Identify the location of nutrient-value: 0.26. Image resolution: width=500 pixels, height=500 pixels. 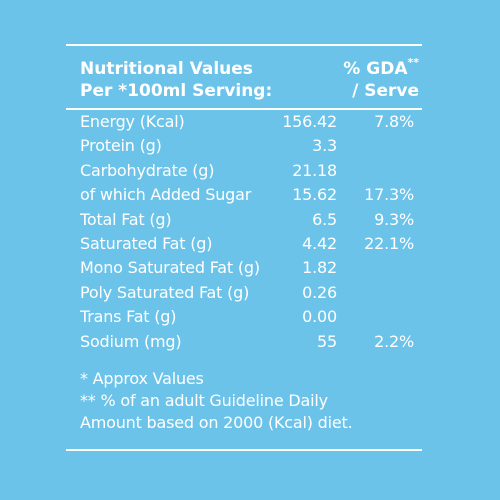
(319, 292).